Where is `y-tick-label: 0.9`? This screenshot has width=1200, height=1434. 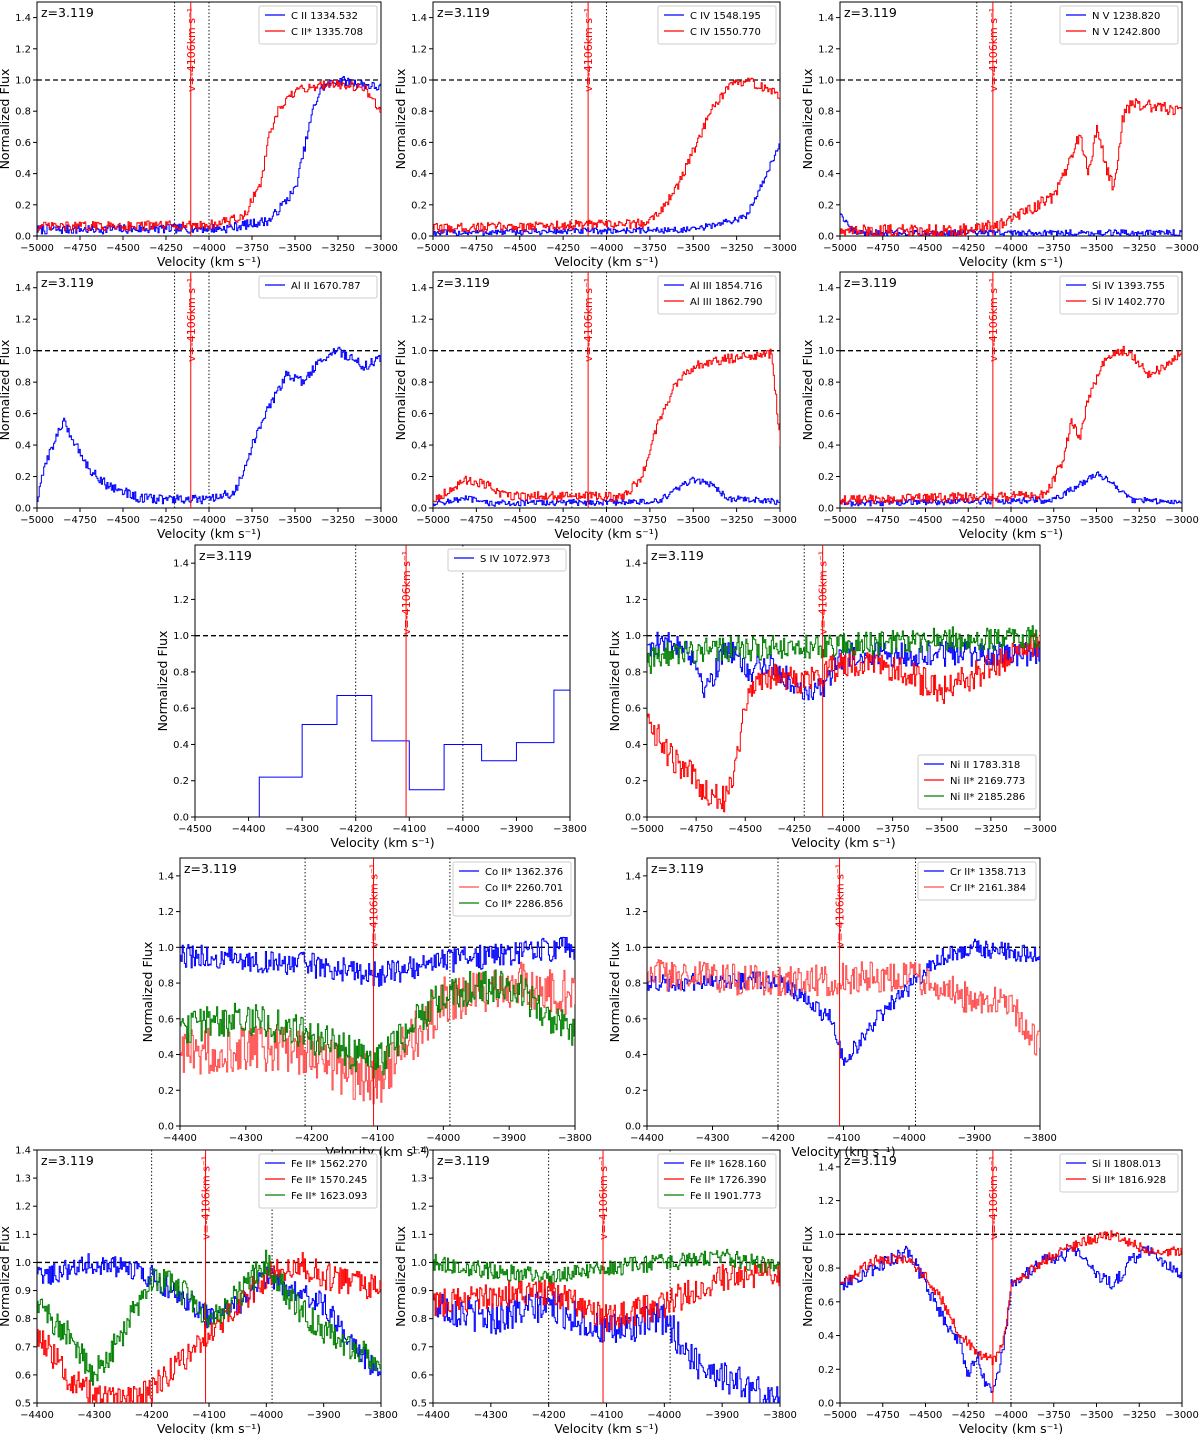 y-tick-label: 0.9 is located at coordinates (419, 1291).